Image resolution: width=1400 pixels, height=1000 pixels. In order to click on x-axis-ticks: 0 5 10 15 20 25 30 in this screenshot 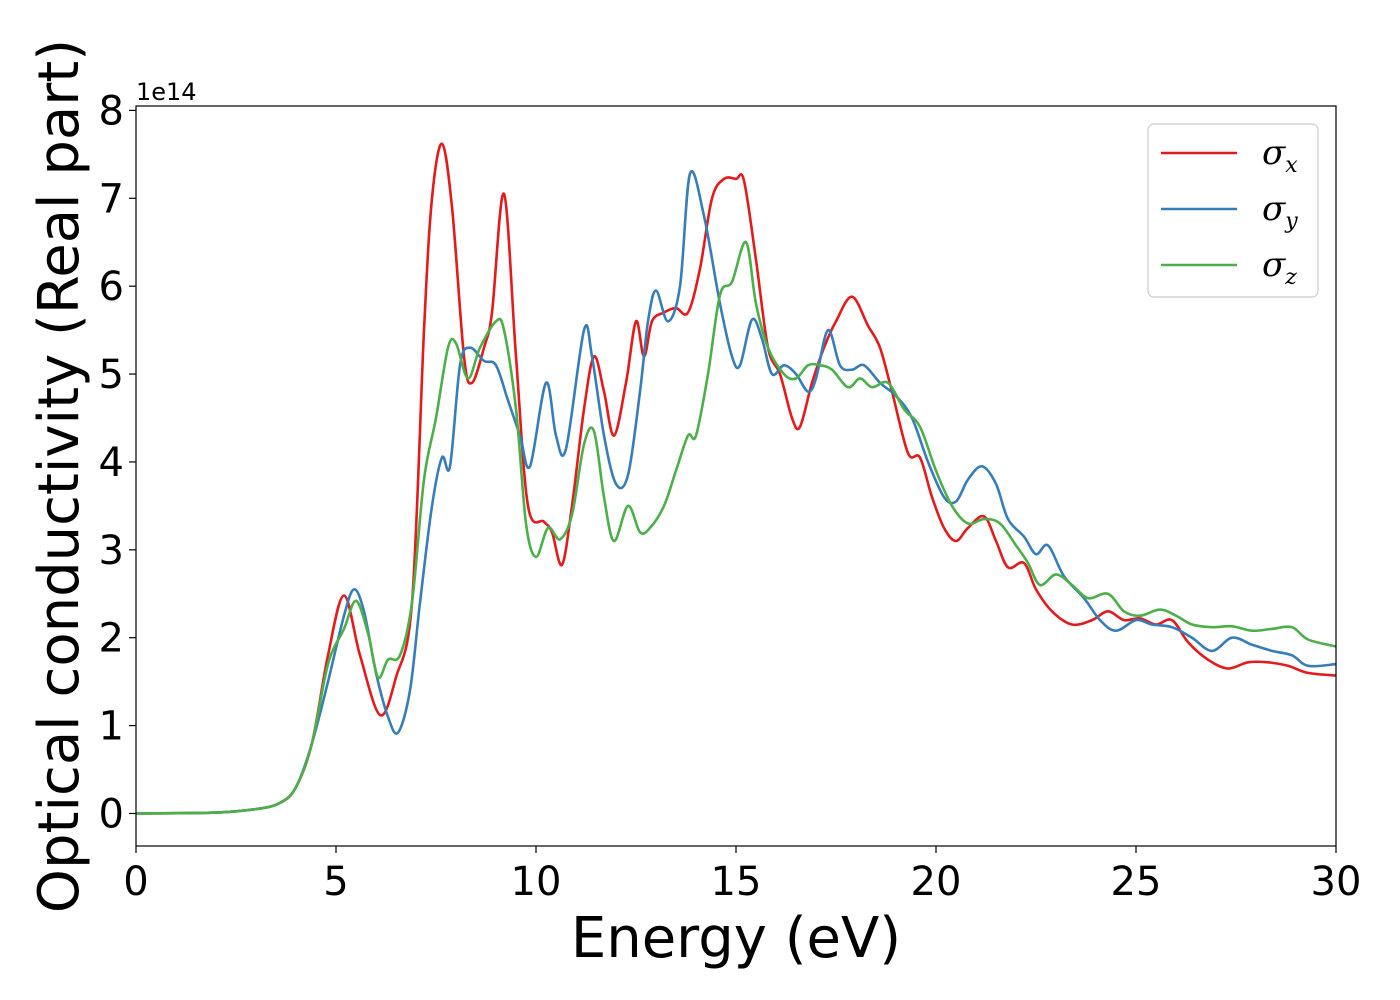, I will do `click(742, 875)`.